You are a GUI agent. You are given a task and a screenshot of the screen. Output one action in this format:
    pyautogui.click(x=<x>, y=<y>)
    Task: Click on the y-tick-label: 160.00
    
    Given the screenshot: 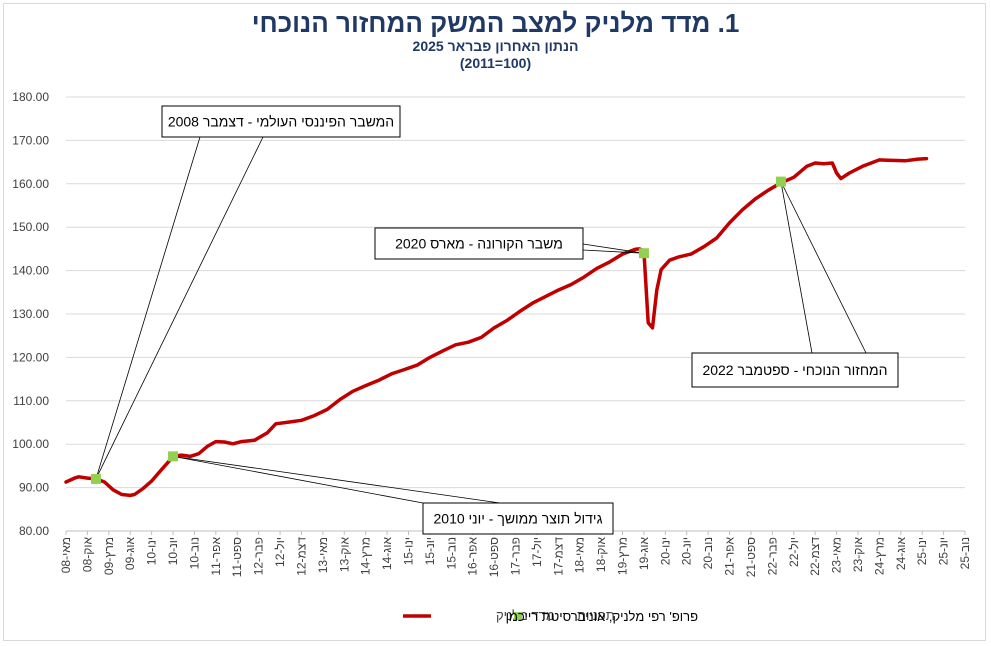 What is the action you would take?
    pyautogui.click(x=30, y=184)
    